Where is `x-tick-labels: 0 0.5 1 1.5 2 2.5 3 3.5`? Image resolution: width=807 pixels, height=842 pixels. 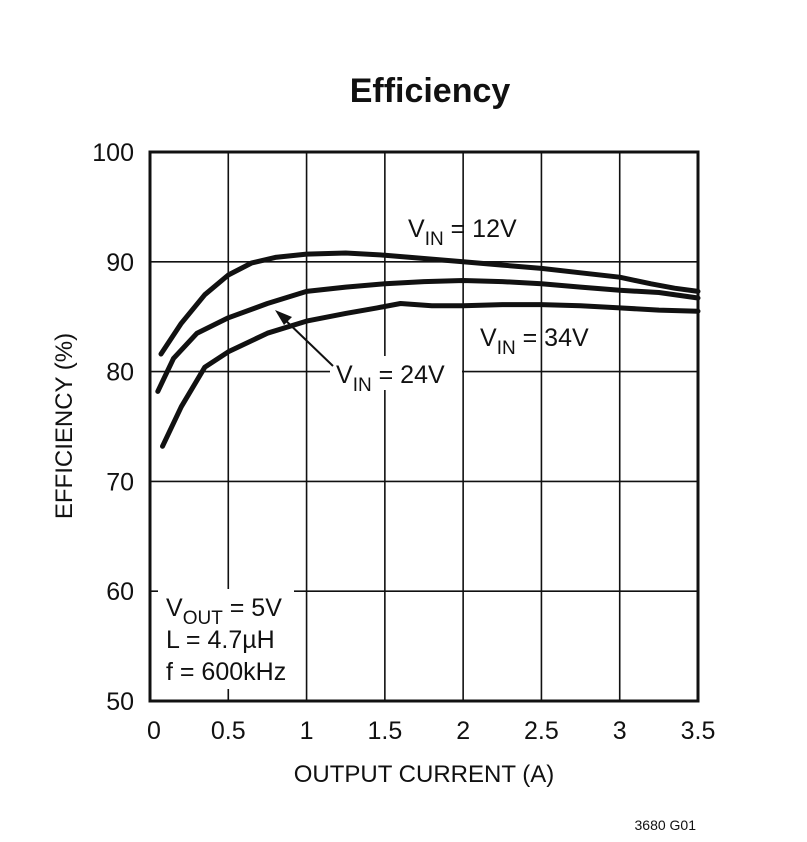
x-tick-labels: 0 0.5 1 1.5 2 2.5 3 3.5 is located at coordinates (431, 731).